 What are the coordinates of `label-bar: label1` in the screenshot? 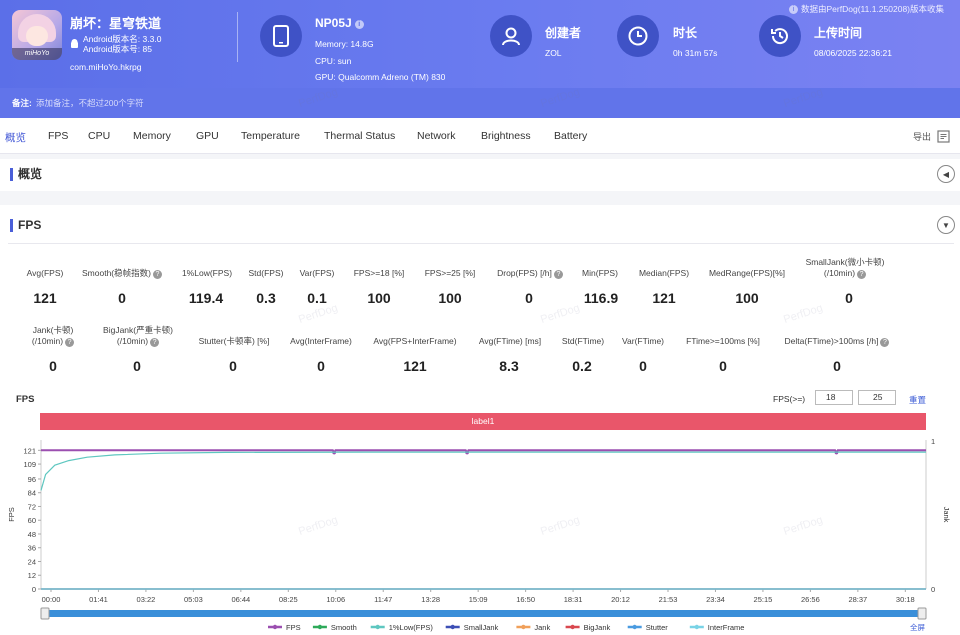 It's located at (483, 421).